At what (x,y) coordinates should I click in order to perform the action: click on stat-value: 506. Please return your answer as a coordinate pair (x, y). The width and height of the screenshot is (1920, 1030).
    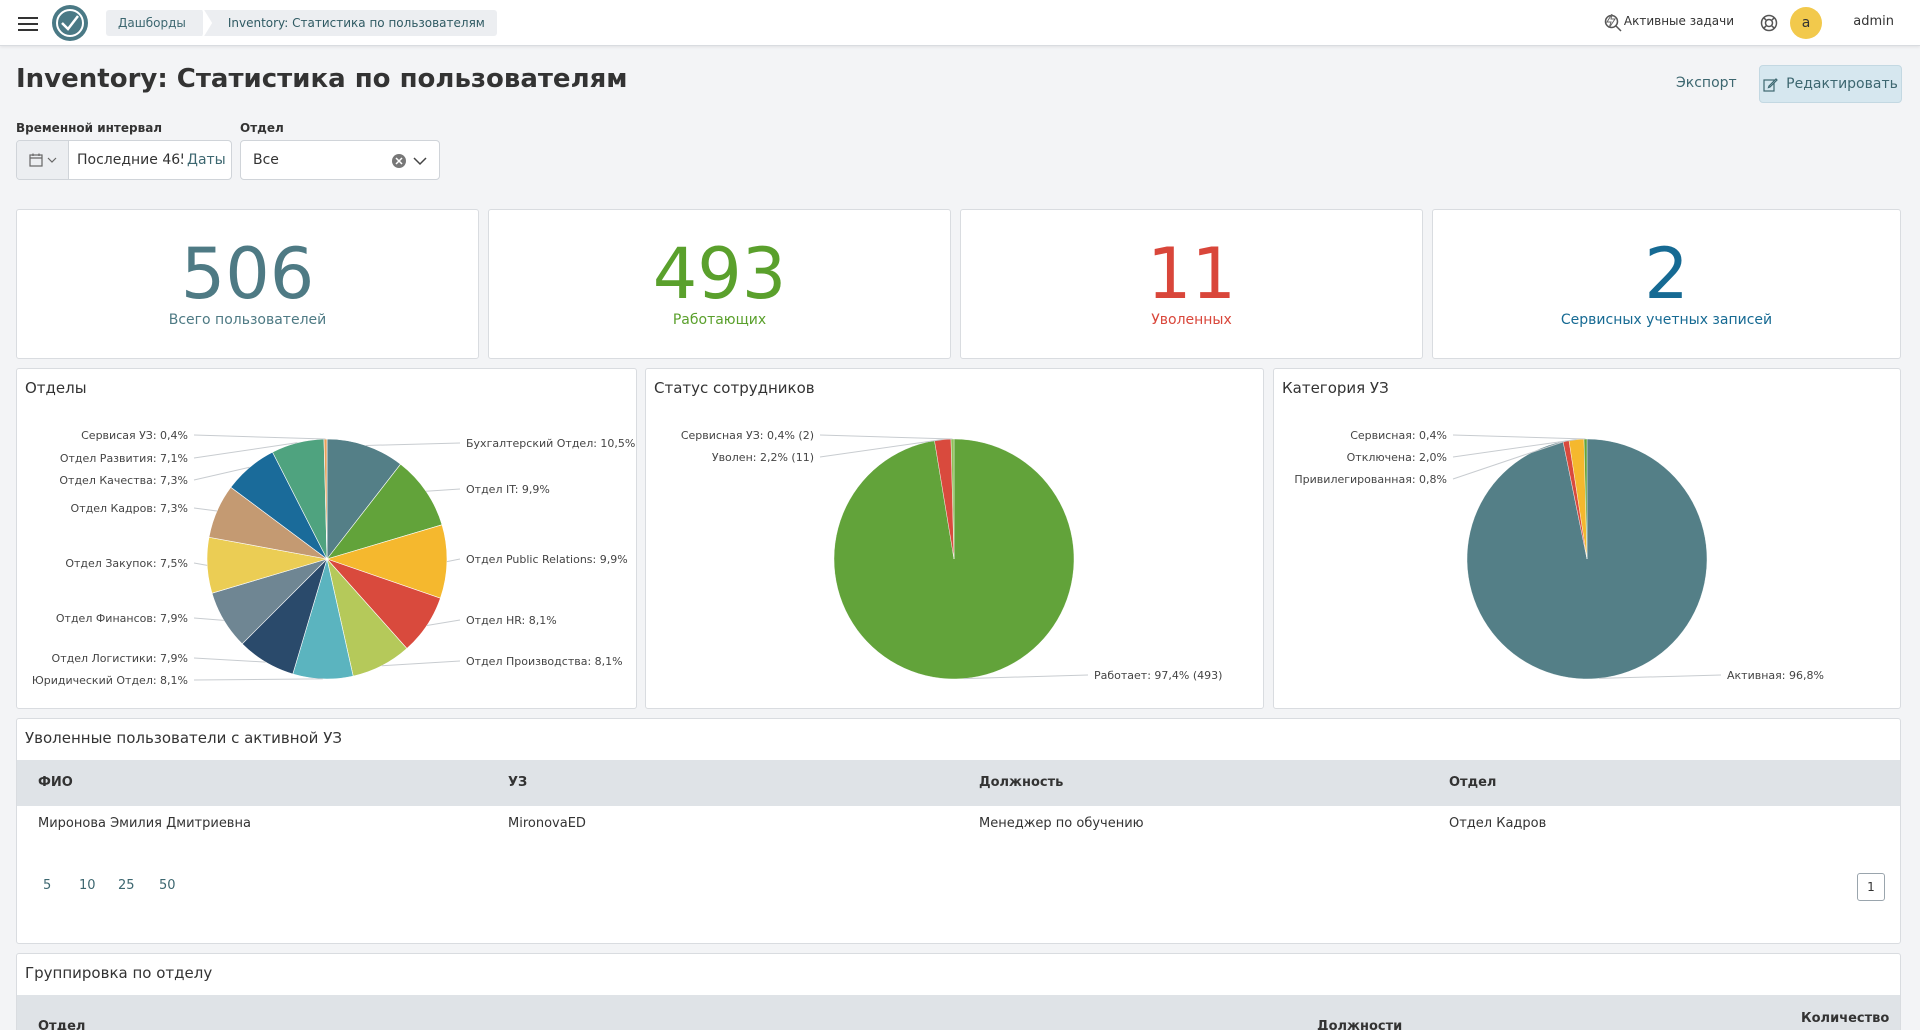
    Looking at the image, I should click on (247, 274).